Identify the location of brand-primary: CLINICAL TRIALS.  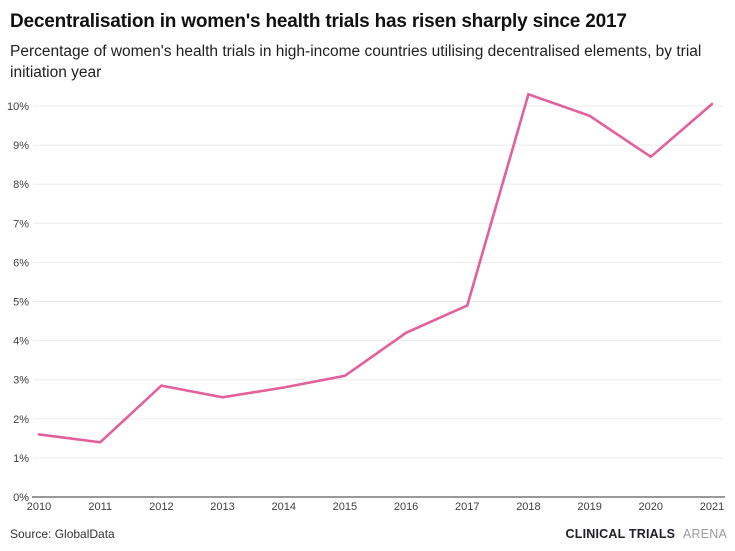
(620, 534).